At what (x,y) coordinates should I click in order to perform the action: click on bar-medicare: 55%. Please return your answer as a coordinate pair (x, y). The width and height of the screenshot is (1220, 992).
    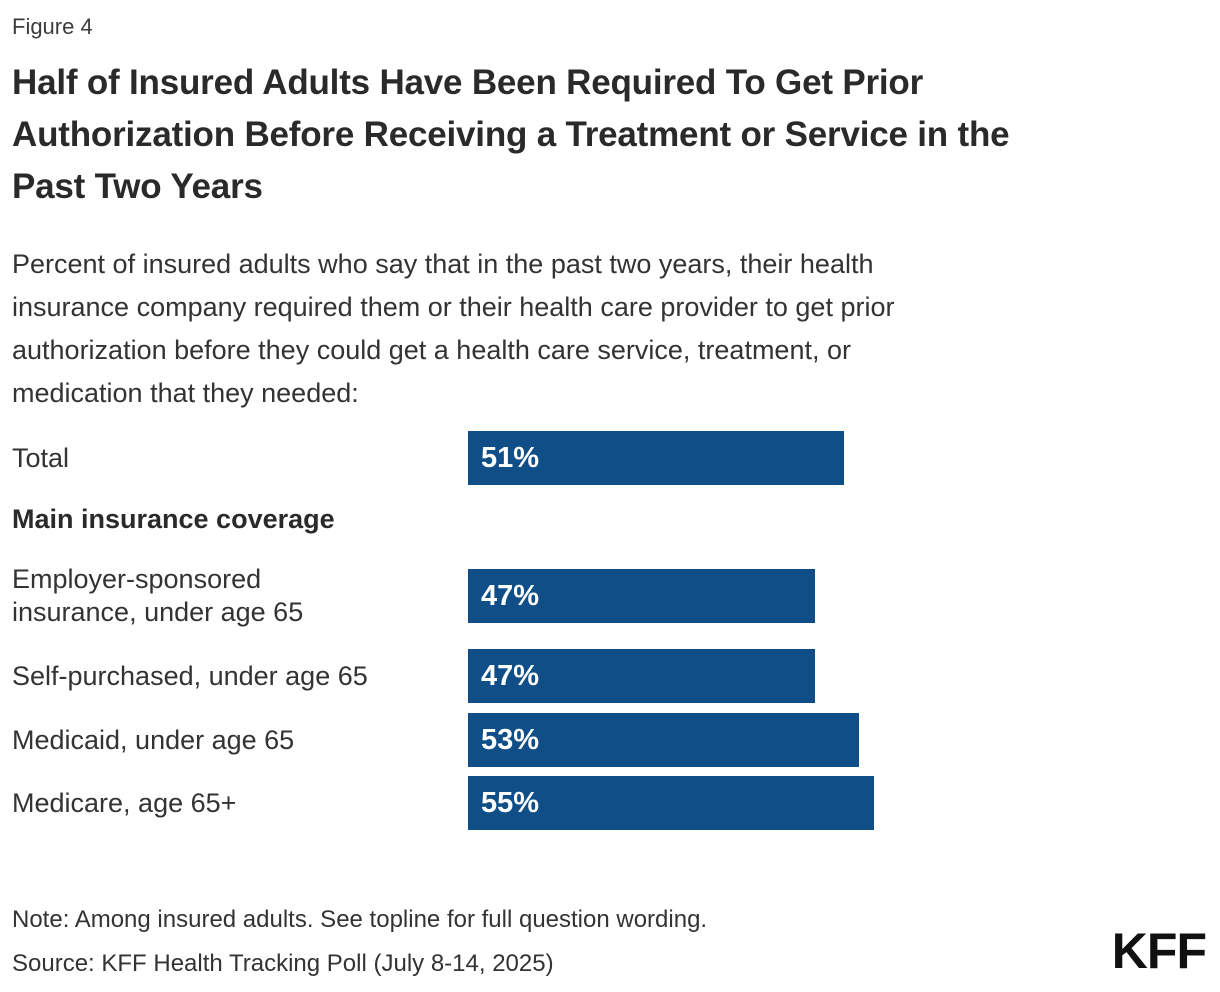
    Looking at the image, I should click on (671, 803).